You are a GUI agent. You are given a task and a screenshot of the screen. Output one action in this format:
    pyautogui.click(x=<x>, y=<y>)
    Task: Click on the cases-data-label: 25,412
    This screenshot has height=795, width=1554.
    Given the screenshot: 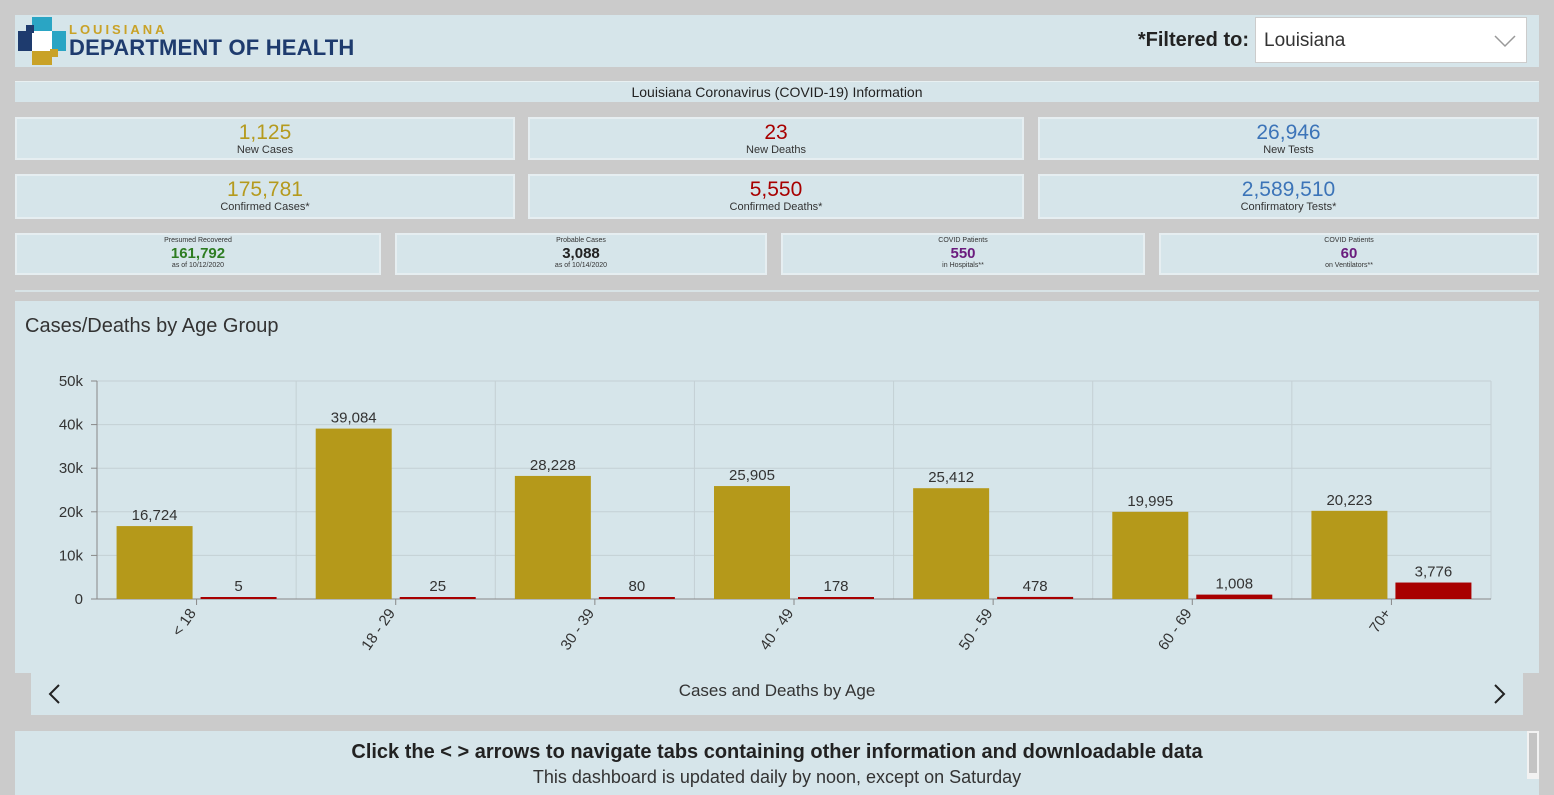 What is the action you would take?
    pyautogui.click(x=951, y=477)
    